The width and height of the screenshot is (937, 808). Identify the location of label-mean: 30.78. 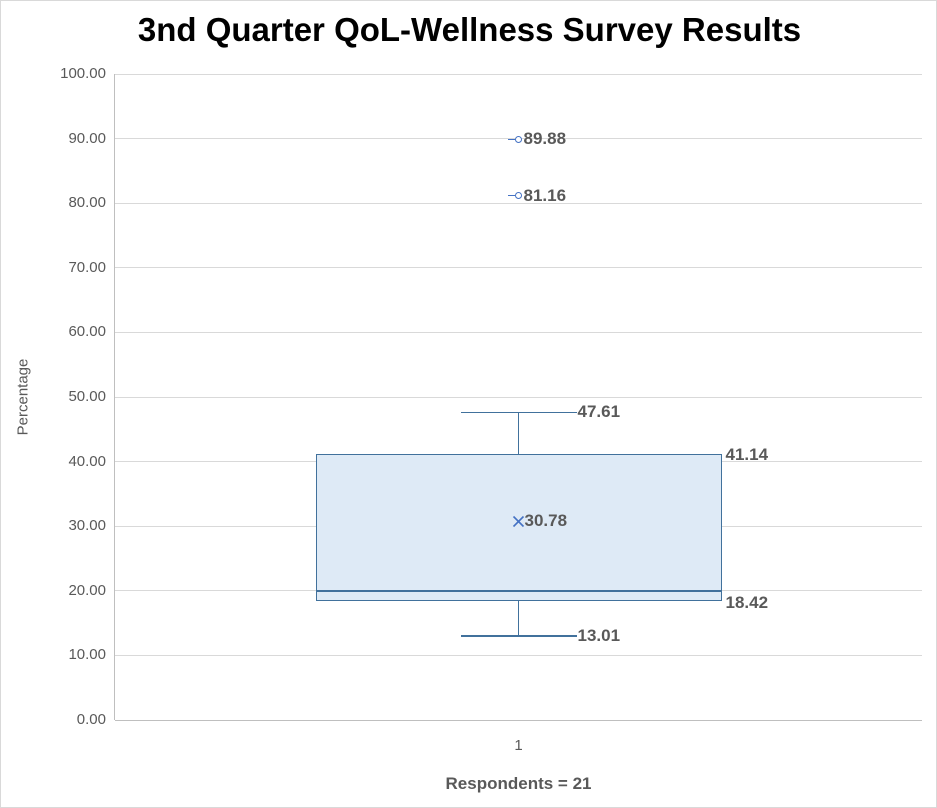
(546, 521).